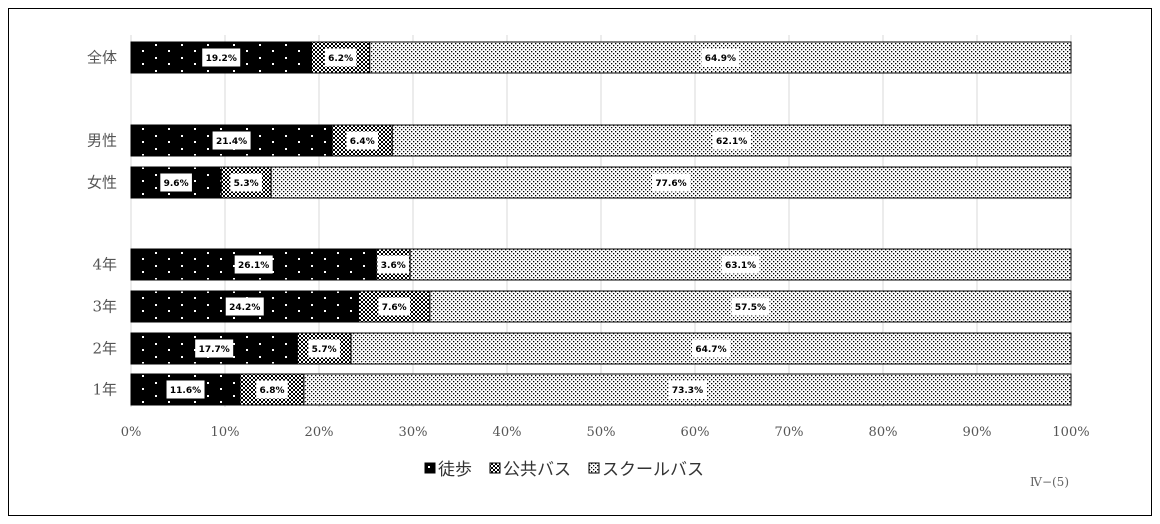 This screenshot has width=1160, height=524. What do you see at coordinates (131, 432) in the screenshot?
I see `x-tick-label: 0%` at bounding box center [131, 432].